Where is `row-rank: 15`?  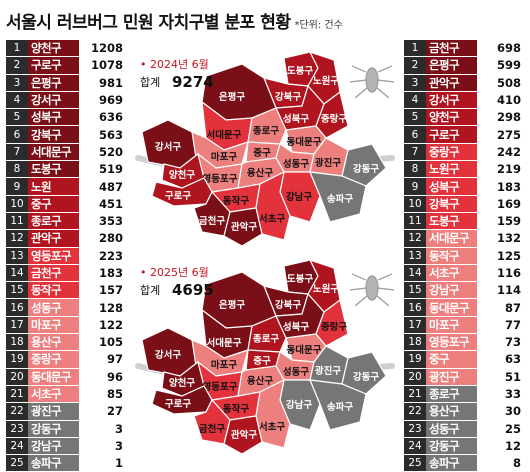 row-rank: 15 is located at coordinates (415, 290).